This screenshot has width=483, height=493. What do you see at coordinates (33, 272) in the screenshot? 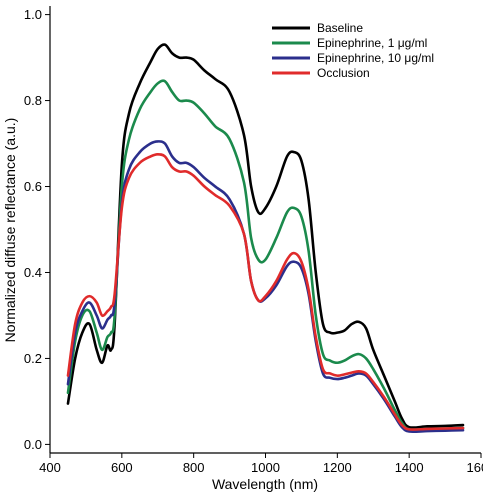
I see `y-tick-label: 0.4` at bounding box center [33, 272].